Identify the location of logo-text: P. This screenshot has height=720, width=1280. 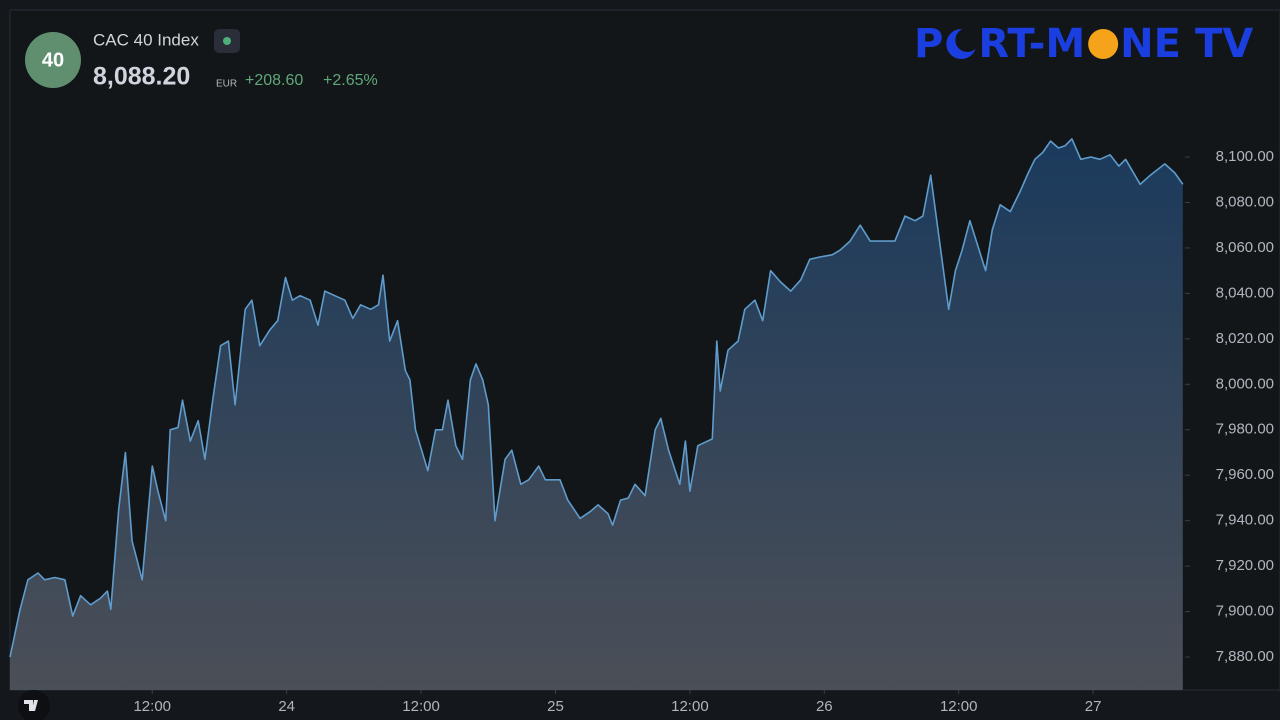
(928, 44).